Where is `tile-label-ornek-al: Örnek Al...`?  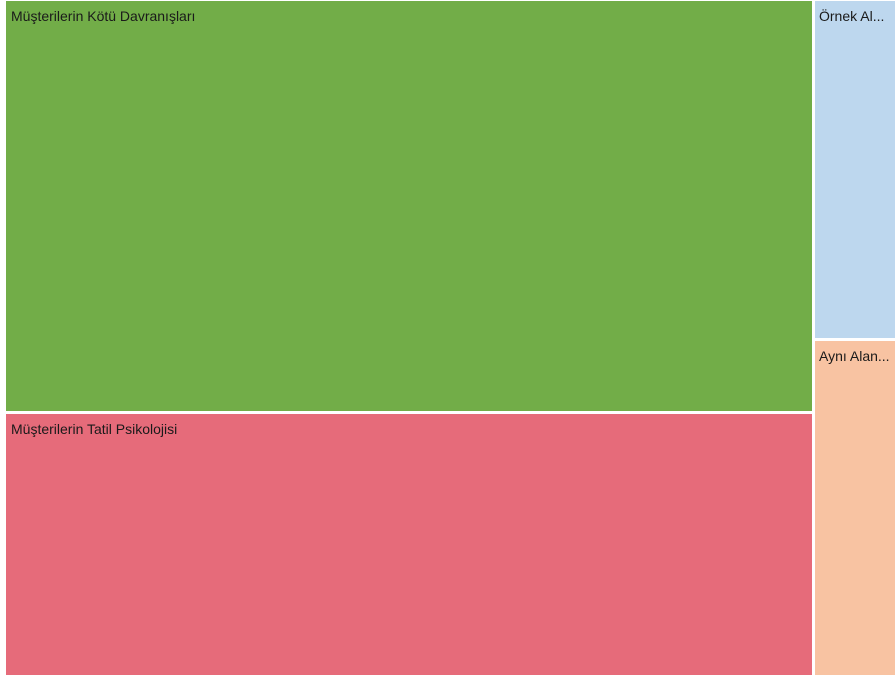
tile-label-ornek-al: Örnek Al... is located at coordinates (851, 15).